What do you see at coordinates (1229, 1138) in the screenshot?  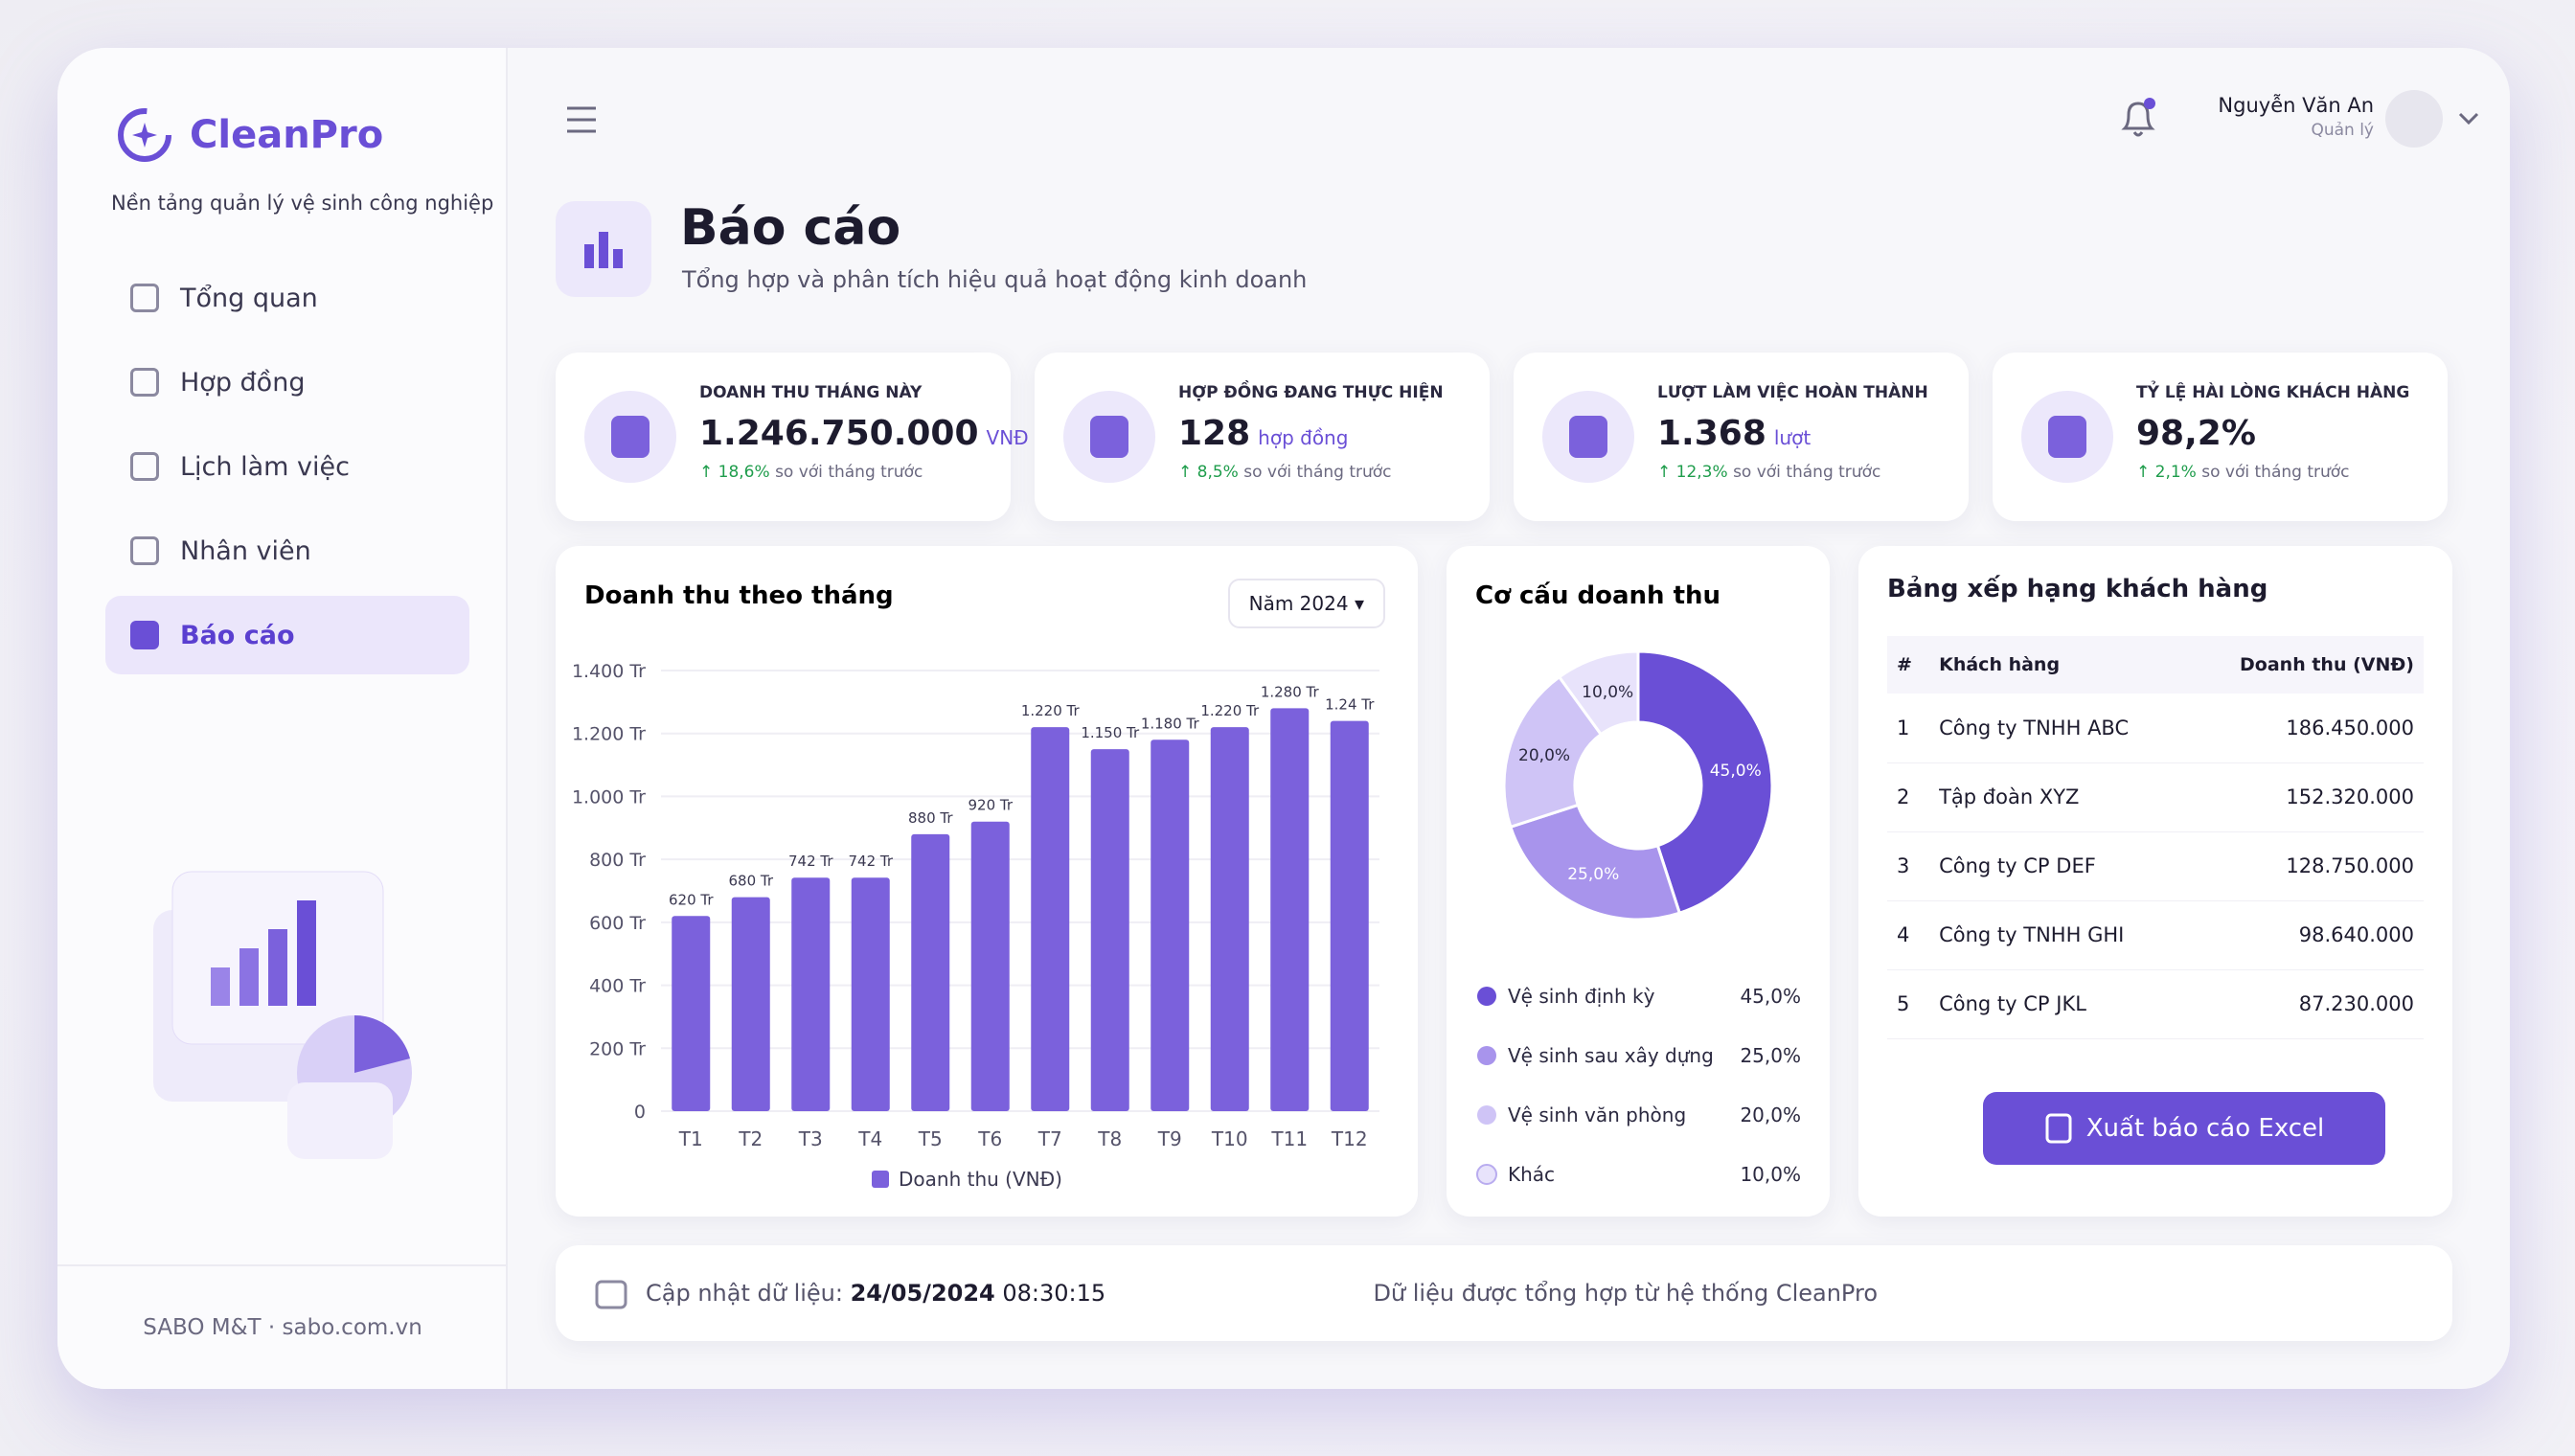 I see `x-tick-label: T10` at bounding box center [1229, 1138].